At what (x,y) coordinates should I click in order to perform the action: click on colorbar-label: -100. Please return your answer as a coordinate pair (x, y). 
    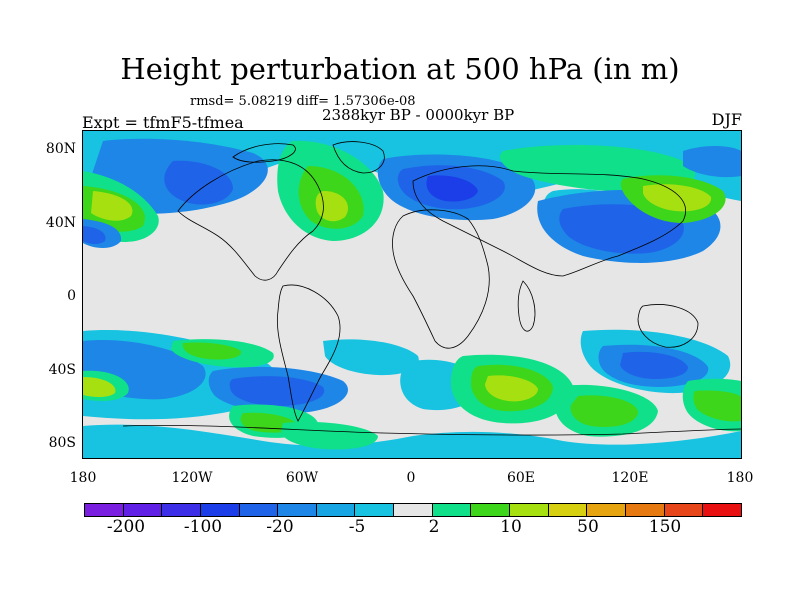
    Looking at the image, I should click on (203, 527).